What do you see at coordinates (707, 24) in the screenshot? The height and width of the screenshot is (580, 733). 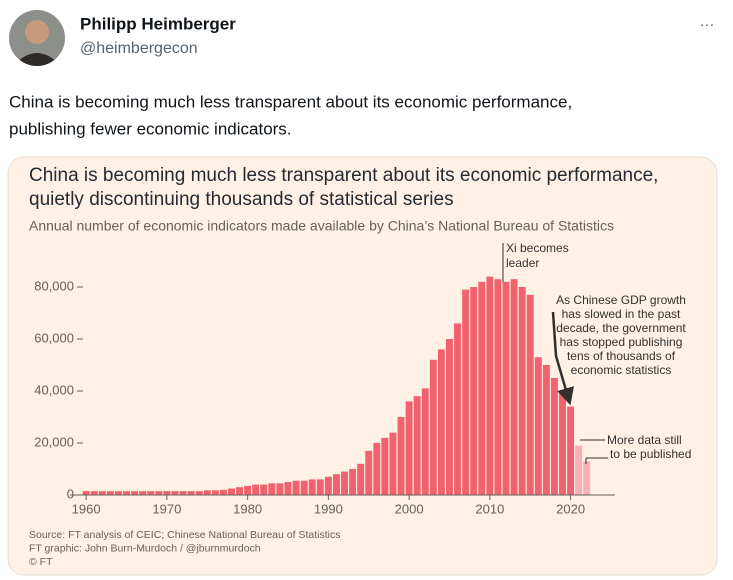 I see `more-menu: ···` at bounding box center [707, 24].